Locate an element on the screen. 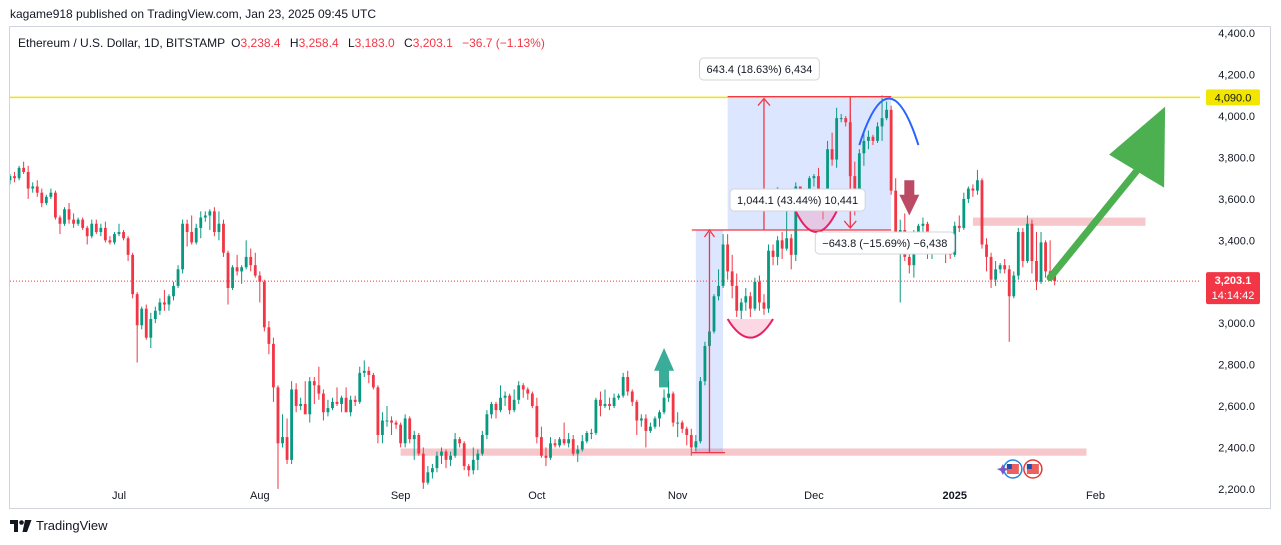  projection-arrowhead-icon is located at coordinates (1137, 147).